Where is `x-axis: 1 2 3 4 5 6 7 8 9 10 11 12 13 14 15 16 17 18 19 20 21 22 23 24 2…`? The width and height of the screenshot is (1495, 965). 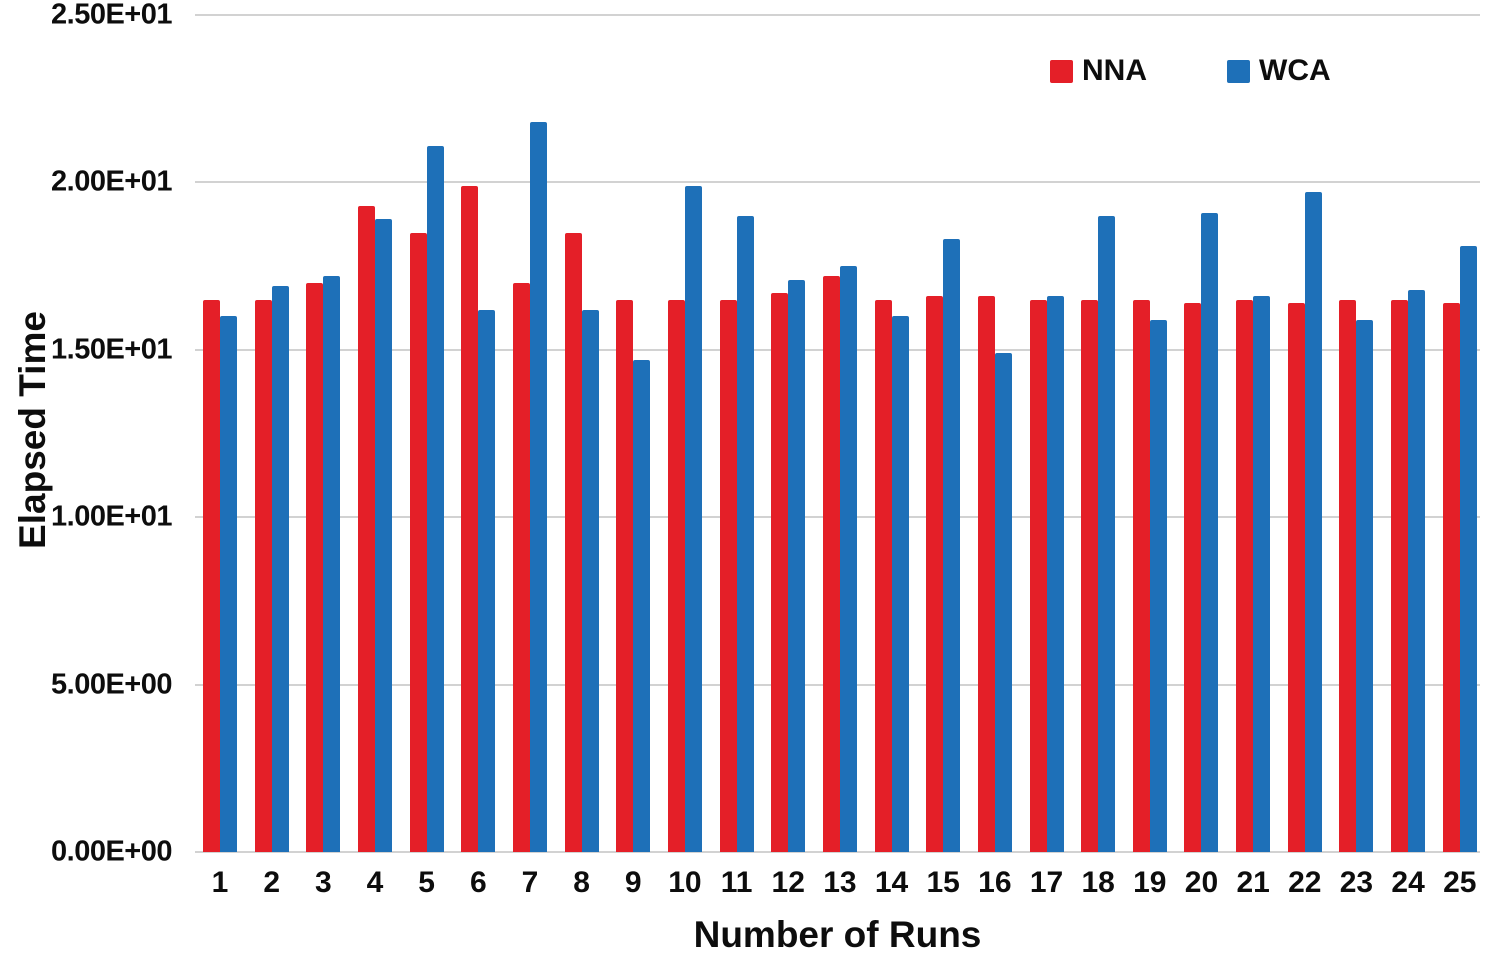
x-axis: 1 2 3 4 5 6 7 8 9 10 11 12 13 14 15 16 17 18 19 20 21 22 23 24 2… is located at coordinates (837, 883).